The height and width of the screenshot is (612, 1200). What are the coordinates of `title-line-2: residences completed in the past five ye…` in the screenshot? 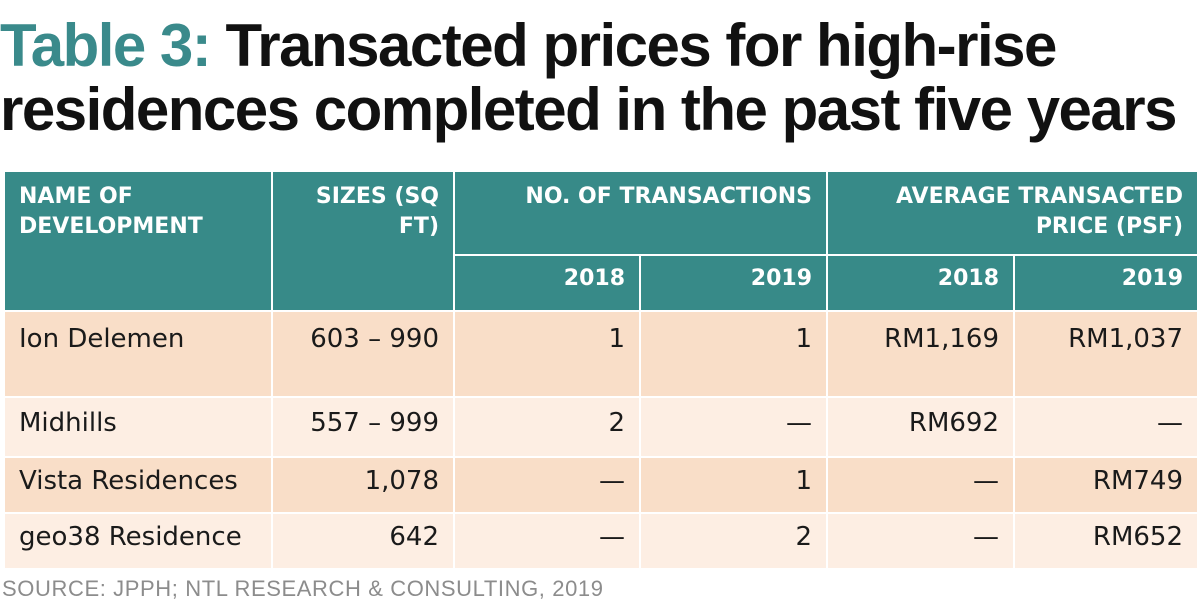 It's located at (589, 109).